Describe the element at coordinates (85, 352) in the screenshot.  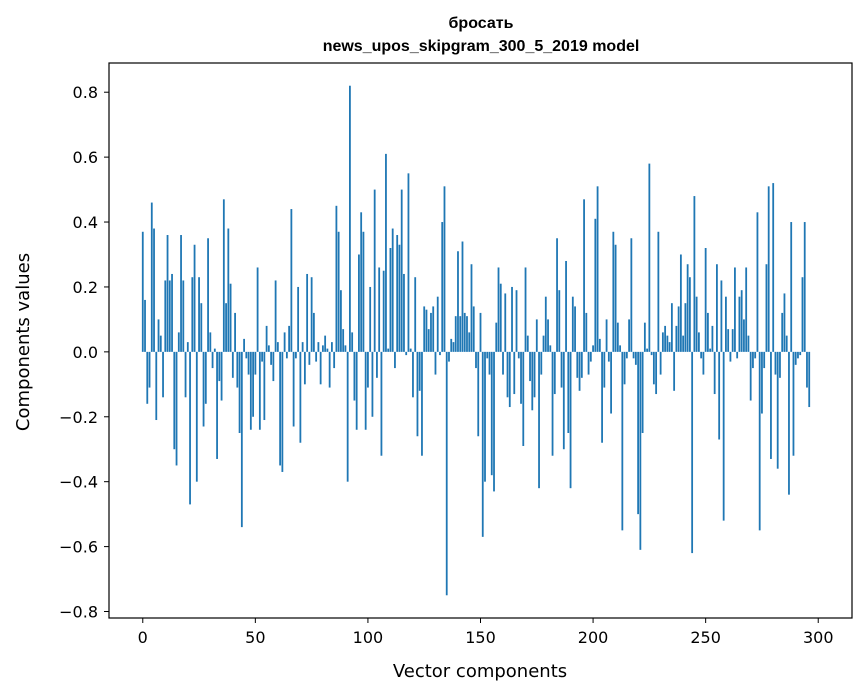
I see `y-tick-label: 0.0` at that location.